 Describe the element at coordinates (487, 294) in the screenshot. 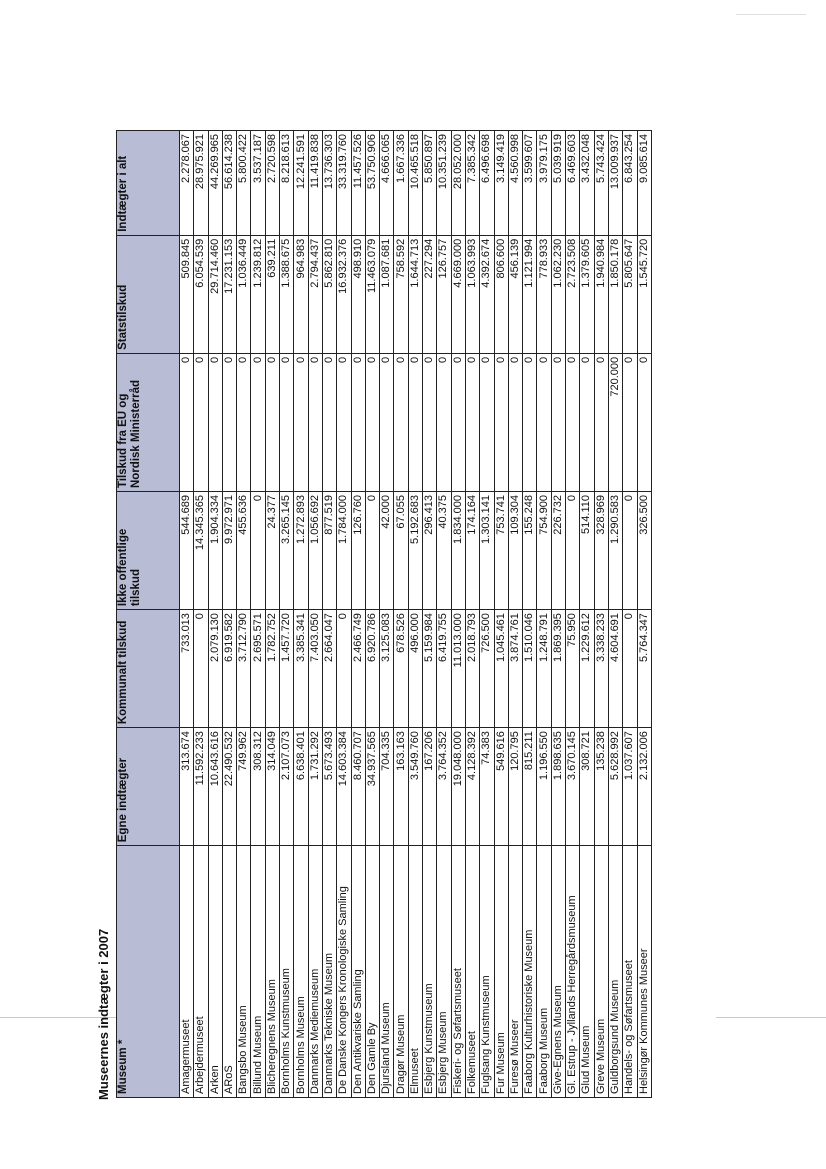

I see `amount-cell: 4.392.674` at that location.